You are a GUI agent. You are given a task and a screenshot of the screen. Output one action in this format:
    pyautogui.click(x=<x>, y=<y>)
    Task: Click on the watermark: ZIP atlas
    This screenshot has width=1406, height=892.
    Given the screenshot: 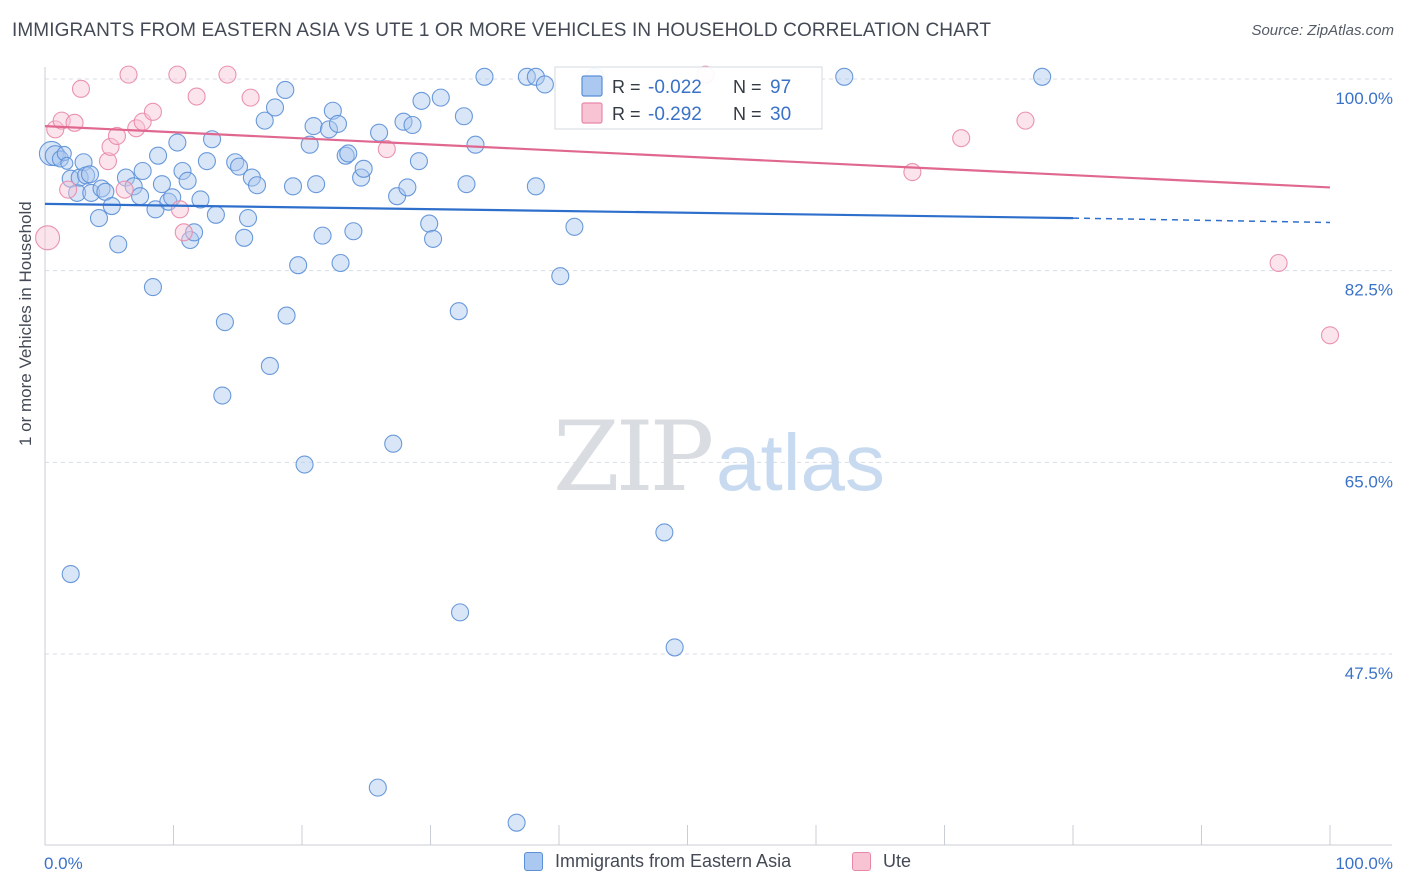 What is the action you would take?
    pyautogui.click(x=719, y=457)
    